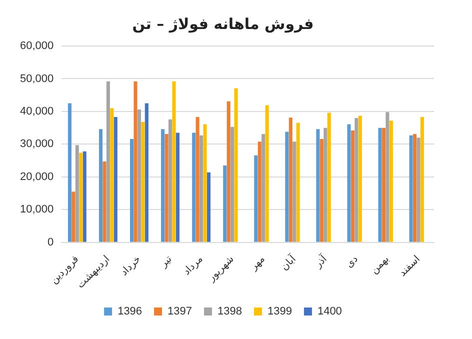  What do you see at coordinates (65, 270) in the screenshot?
I see `x-tick-label: فروردین` at bounding box center [65, 270].